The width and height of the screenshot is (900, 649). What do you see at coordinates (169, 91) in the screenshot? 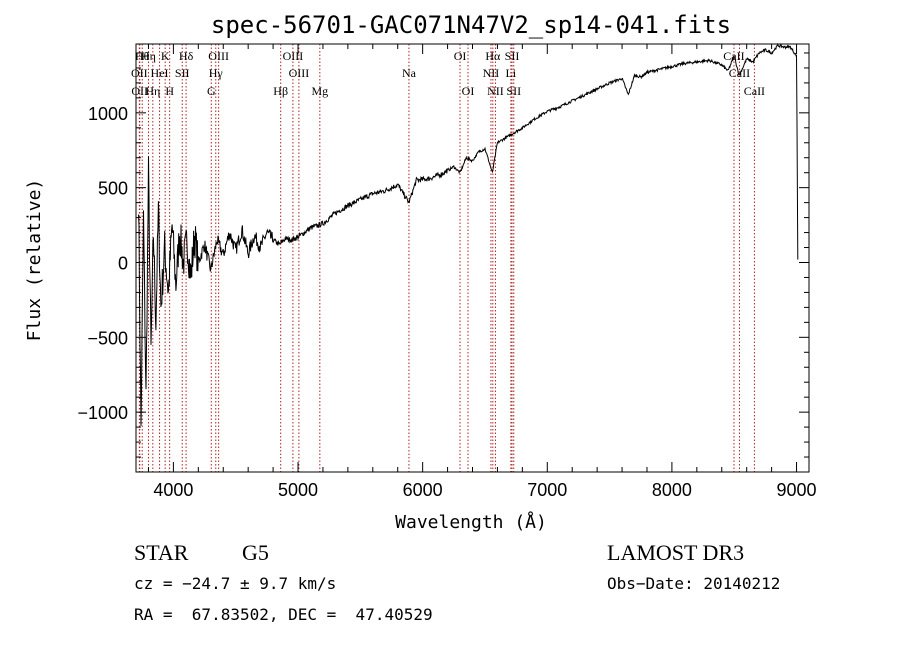
I see `marker-label: H` at bounding box center [169, 91].